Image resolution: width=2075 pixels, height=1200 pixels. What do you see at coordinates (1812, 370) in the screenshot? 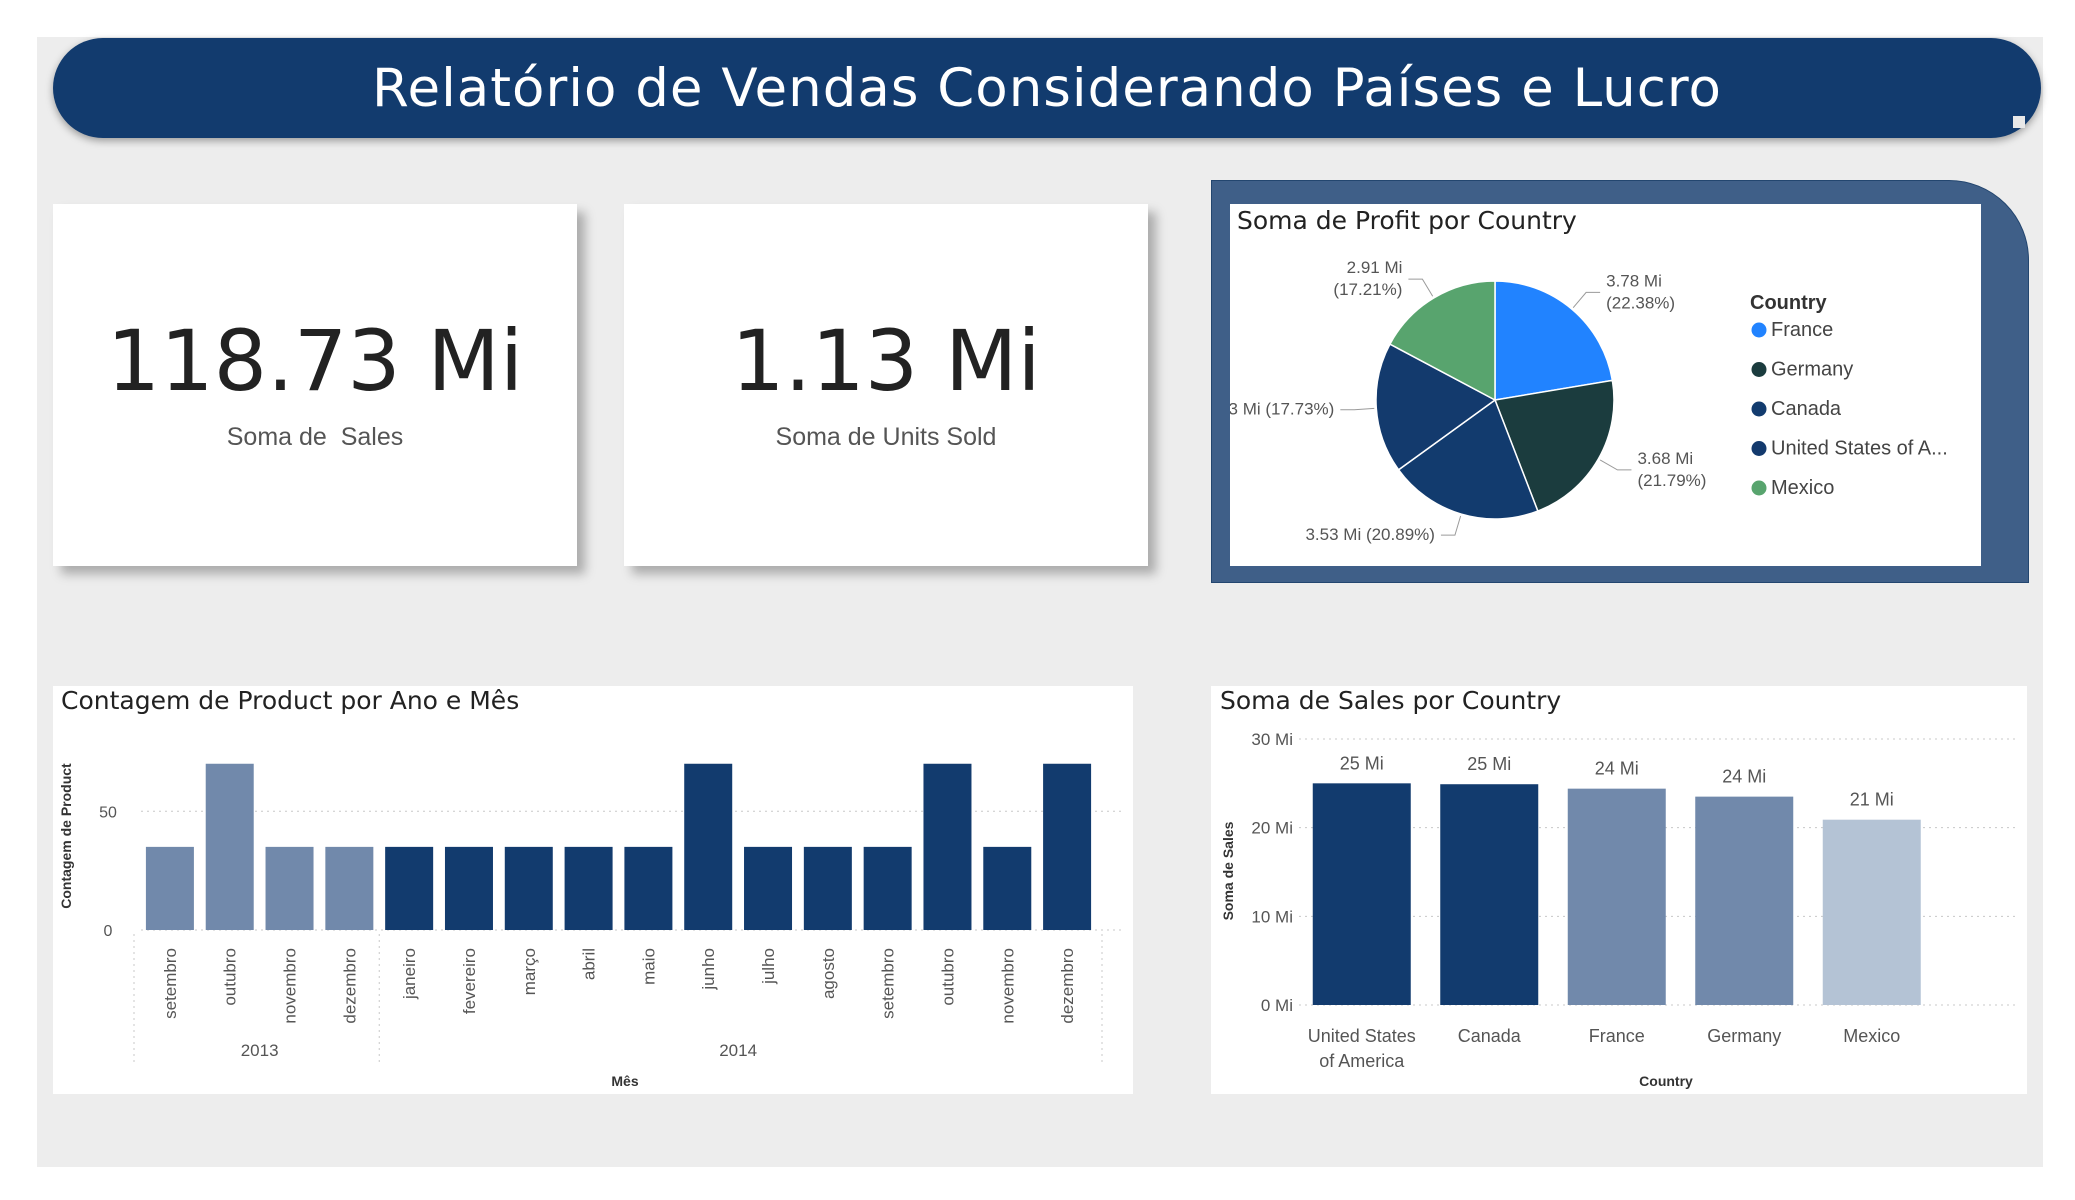
I see `pie-legend-label: Germany` at bounding box center [1812, 370].